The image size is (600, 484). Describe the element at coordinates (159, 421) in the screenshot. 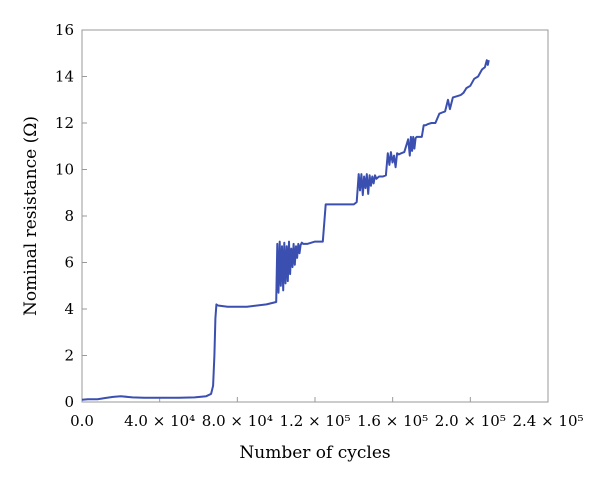

I see `x-tick-label: 4.0 × 10⁴` at that location.